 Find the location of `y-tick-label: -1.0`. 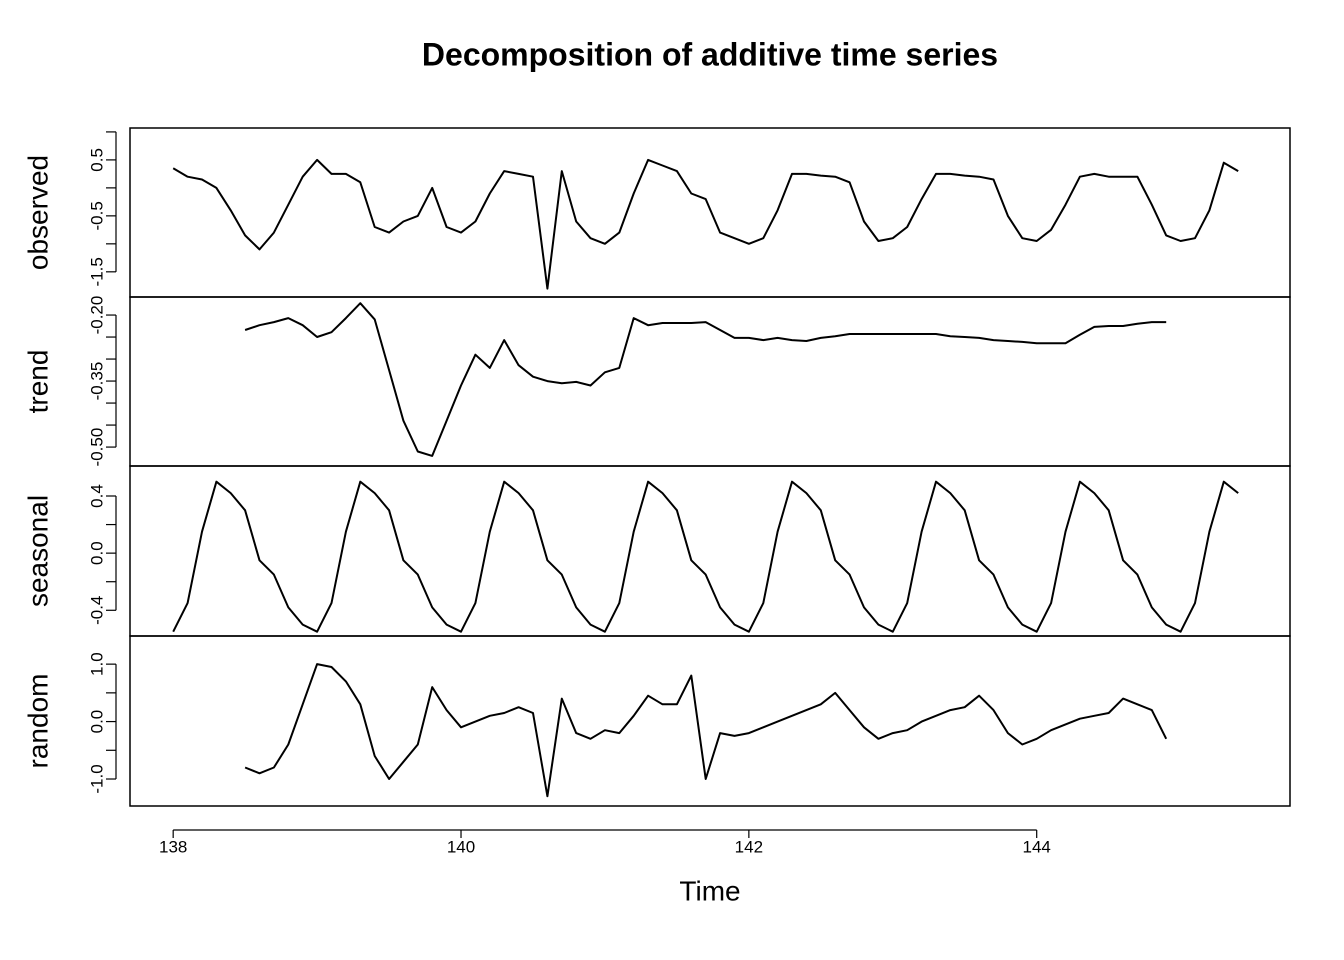

y-tick-label: -1.0 is located at coordinates (96, 778).